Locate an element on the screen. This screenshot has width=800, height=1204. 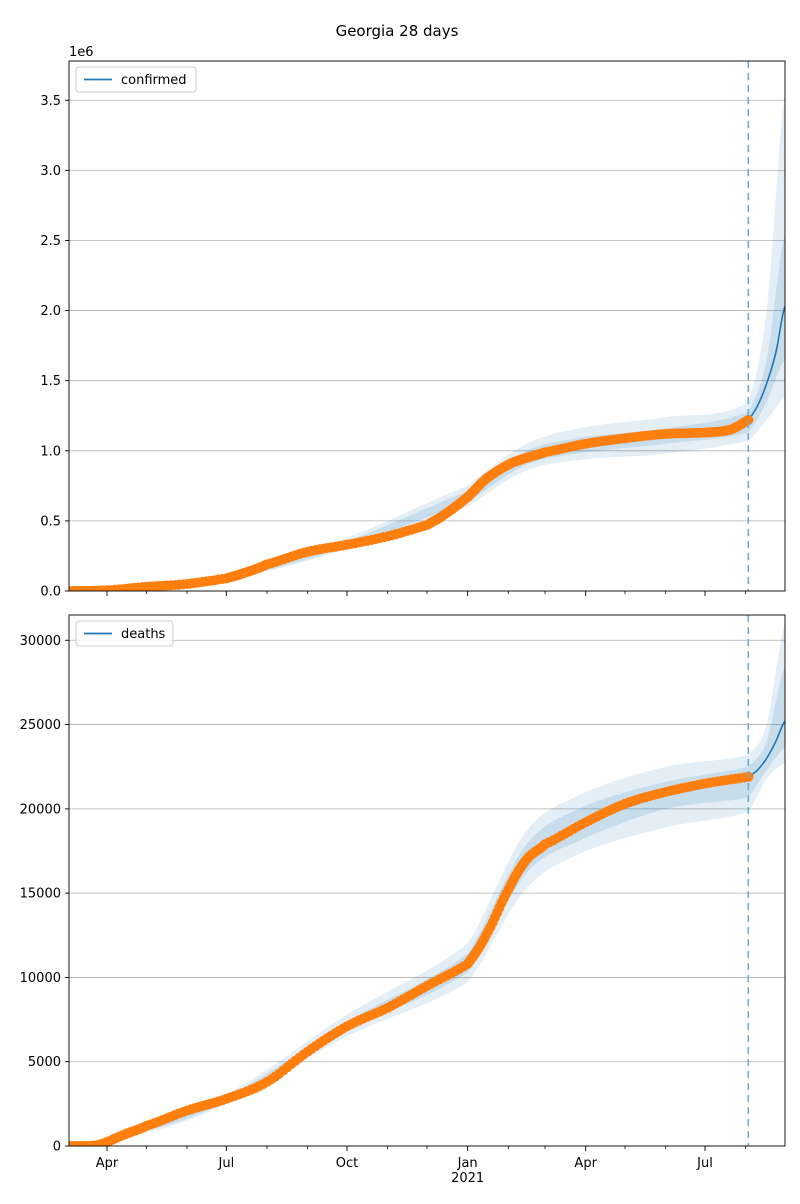
y-tick-label: 0.5 is located at coordinates (50, 521).